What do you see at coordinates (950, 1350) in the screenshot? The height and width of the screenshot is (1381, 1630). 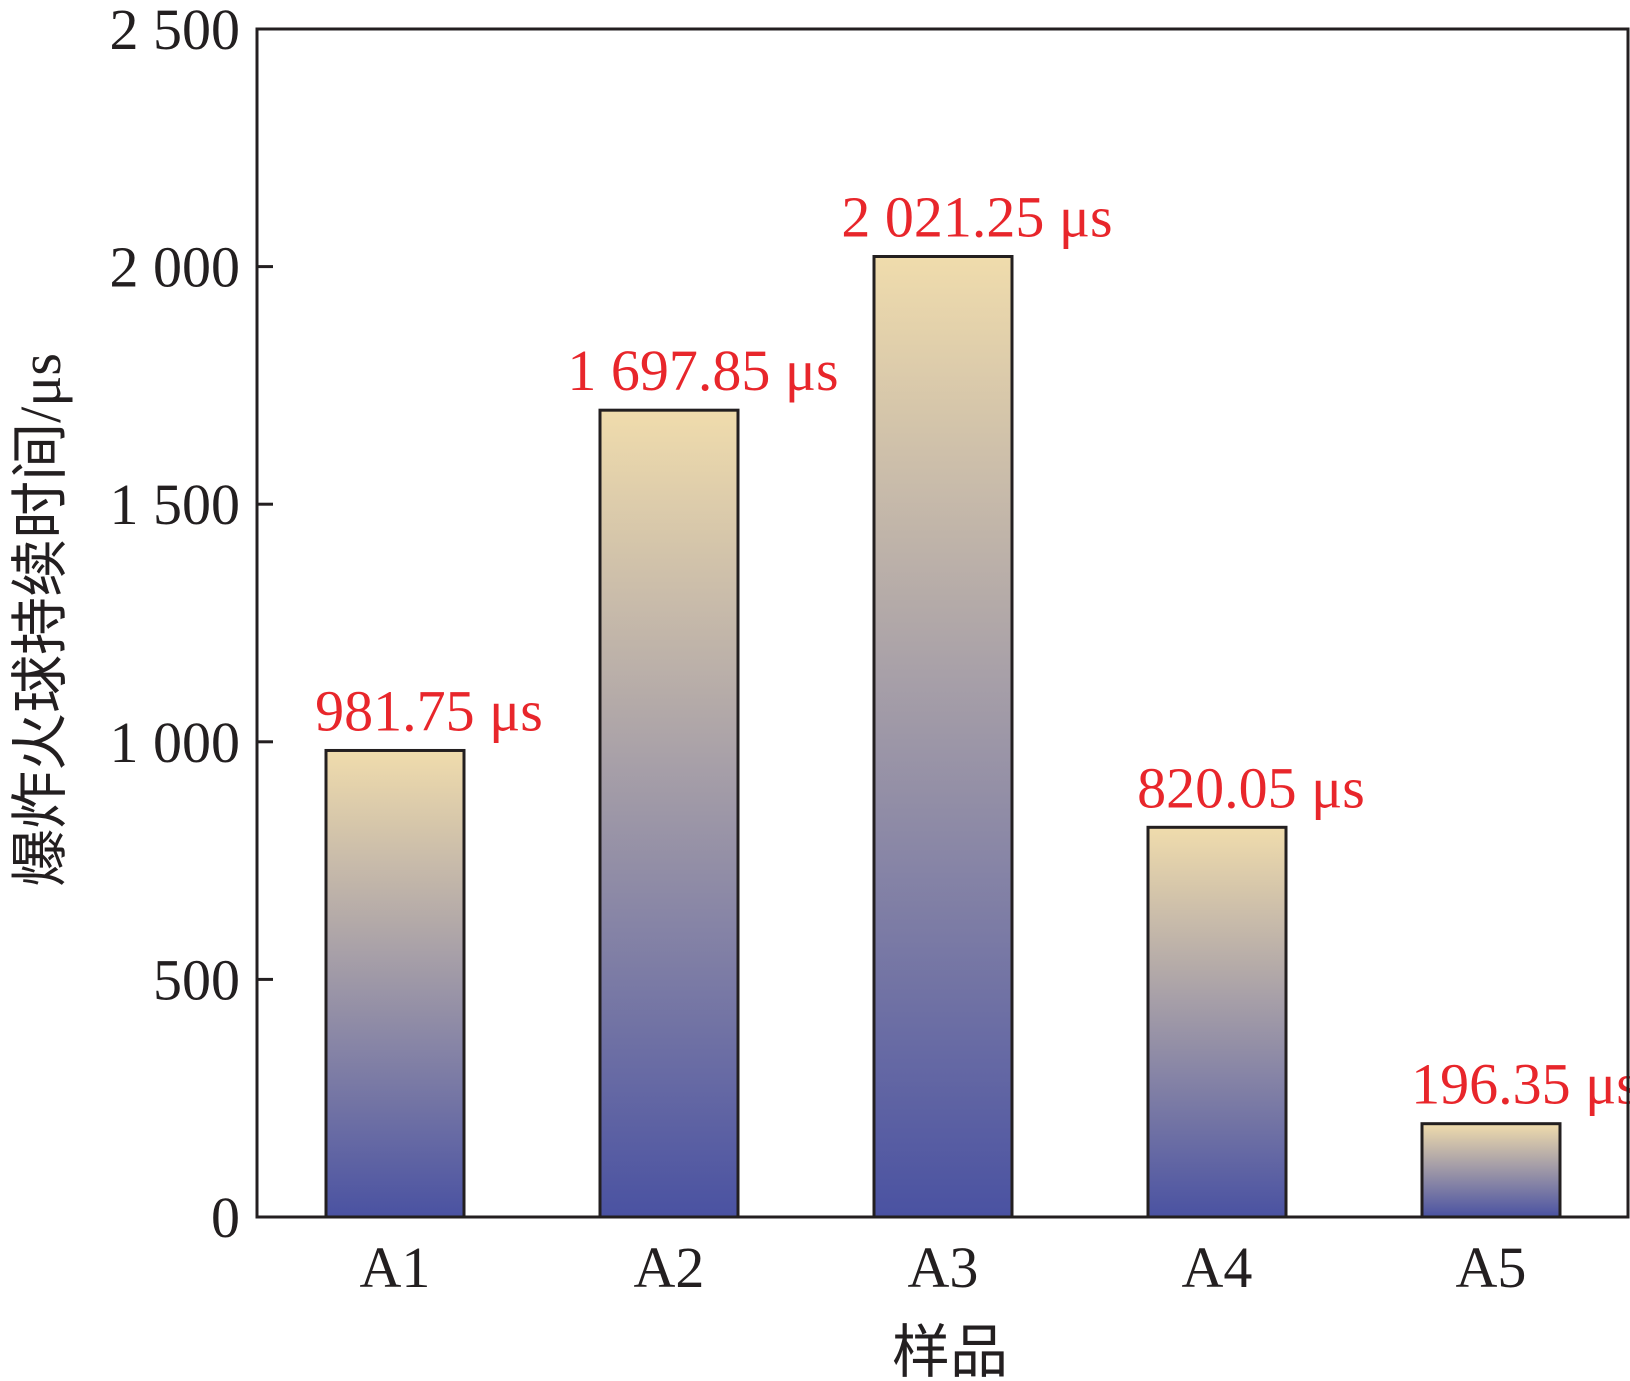 I see `x-axis-title: 样品` at bounding box center [950, 1350].